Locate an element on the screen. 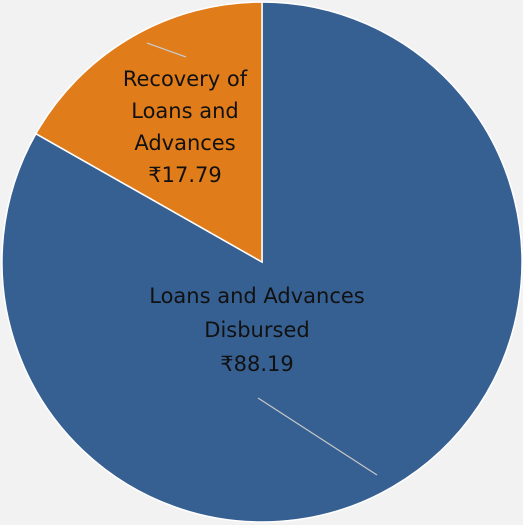  slice-name-line-1-2: Advances is located at coordinates (184, 143).